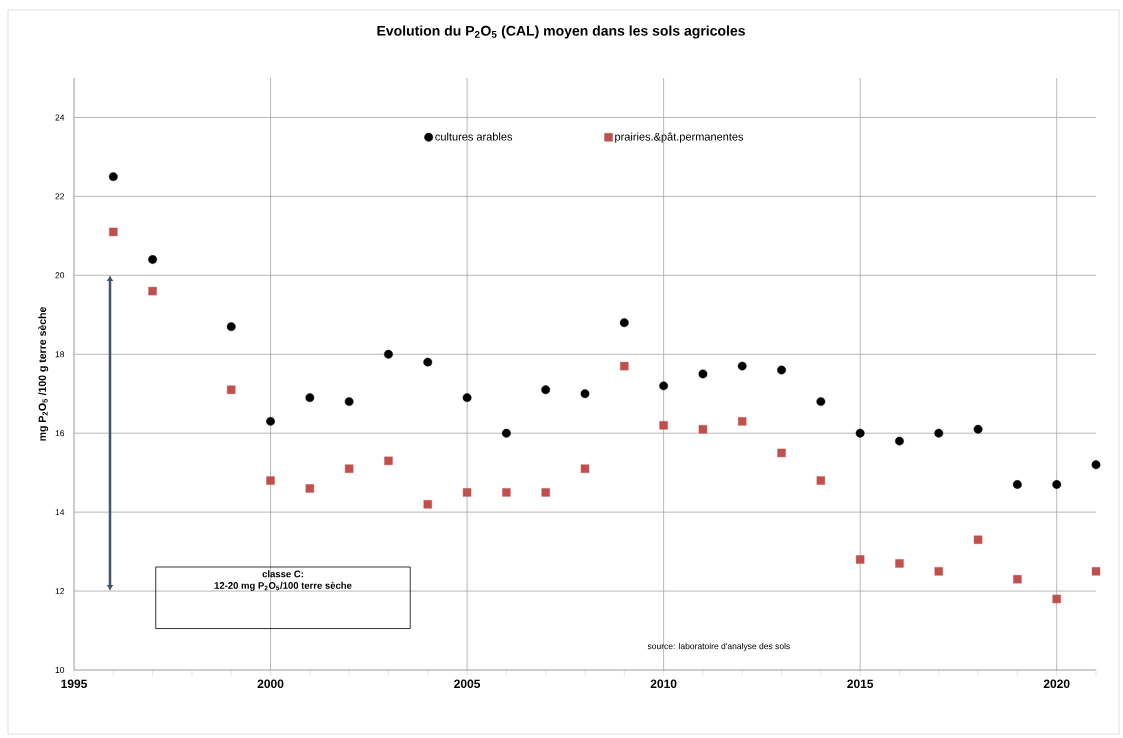 The width and height of the screenshot is (1123, 738). Describe the element at coordinates (1056, 684) in the screenshot. I see `x-tick-label: 2020` at that location.